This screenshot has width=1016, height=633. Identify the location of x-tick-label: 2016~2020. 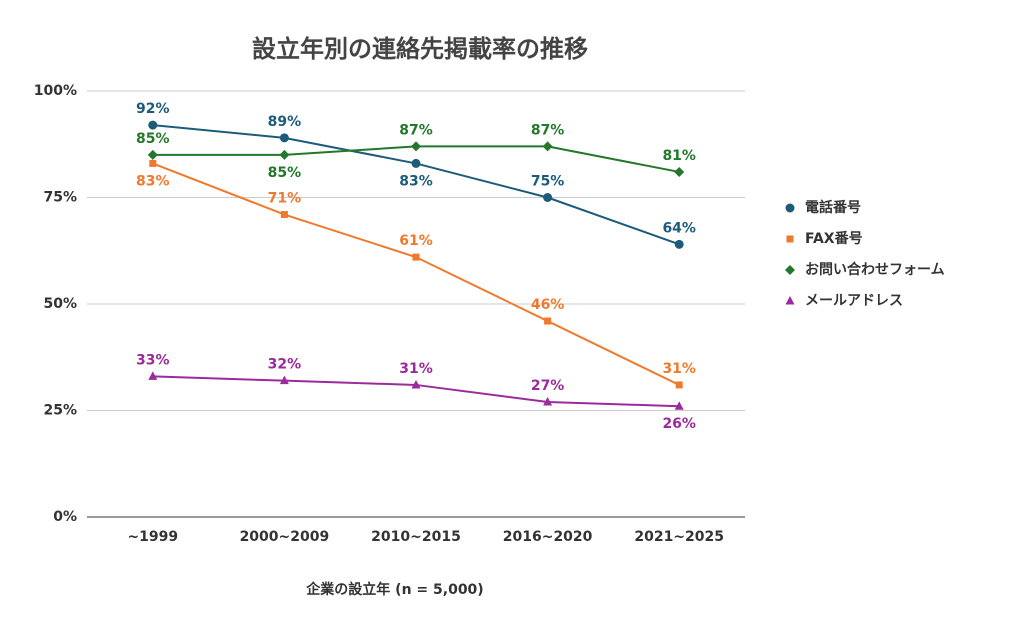
(548, 537).